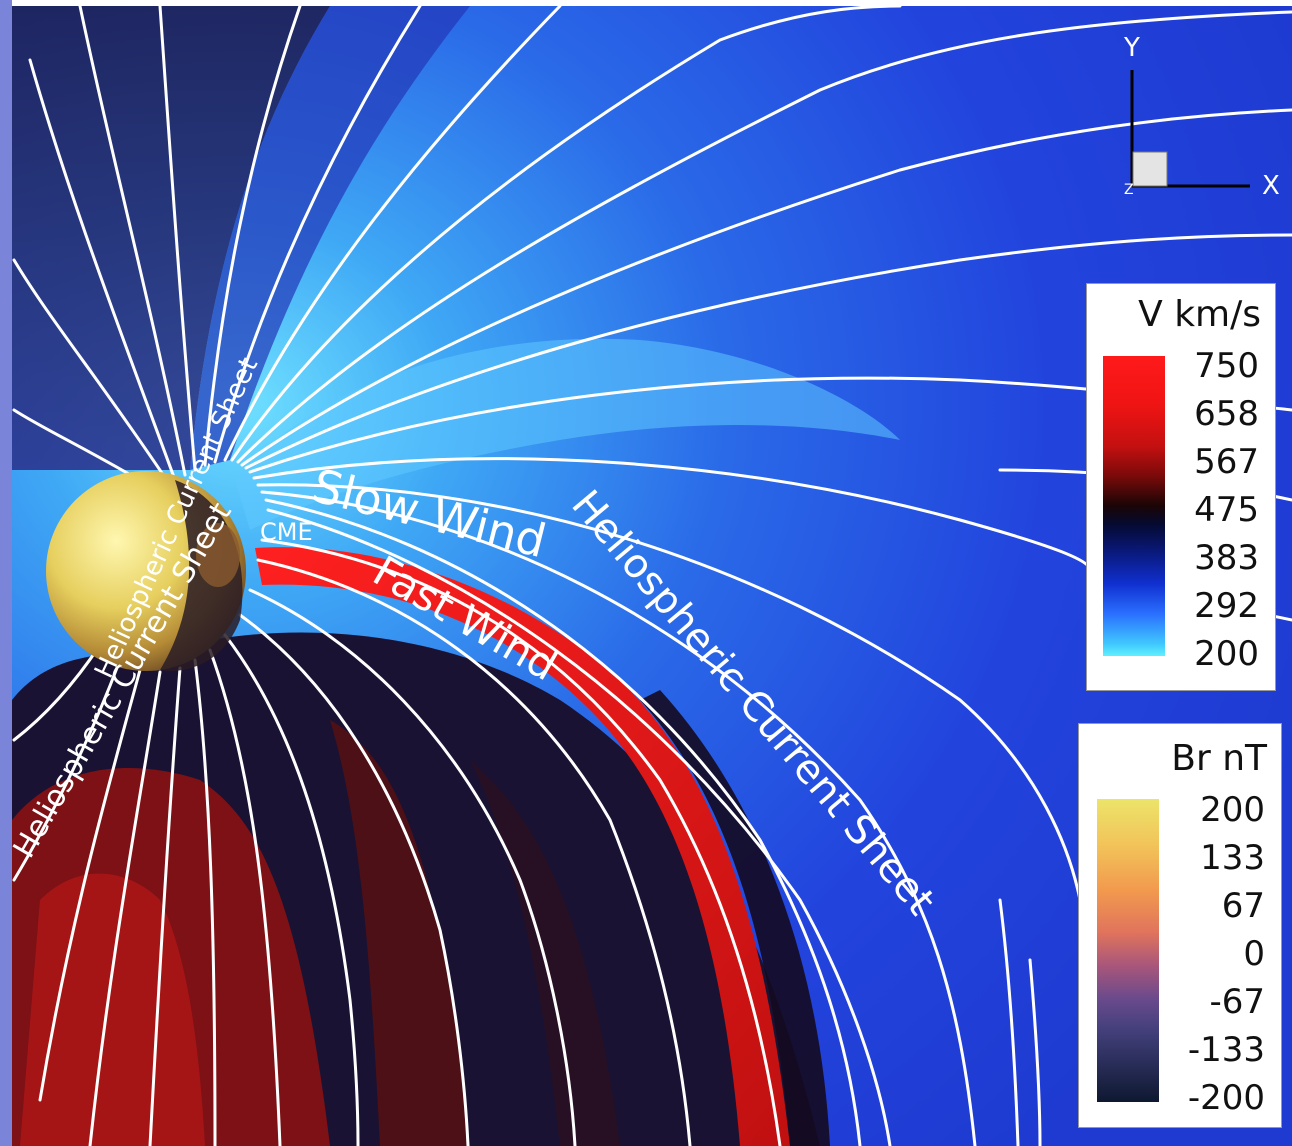 Image resolution: width=1292 pixels, height=1146 pixels. What do you see at coordinates (1232, 810) in the screenshot?
I see `br-tick: 200` at bounding box center [1232, 810].